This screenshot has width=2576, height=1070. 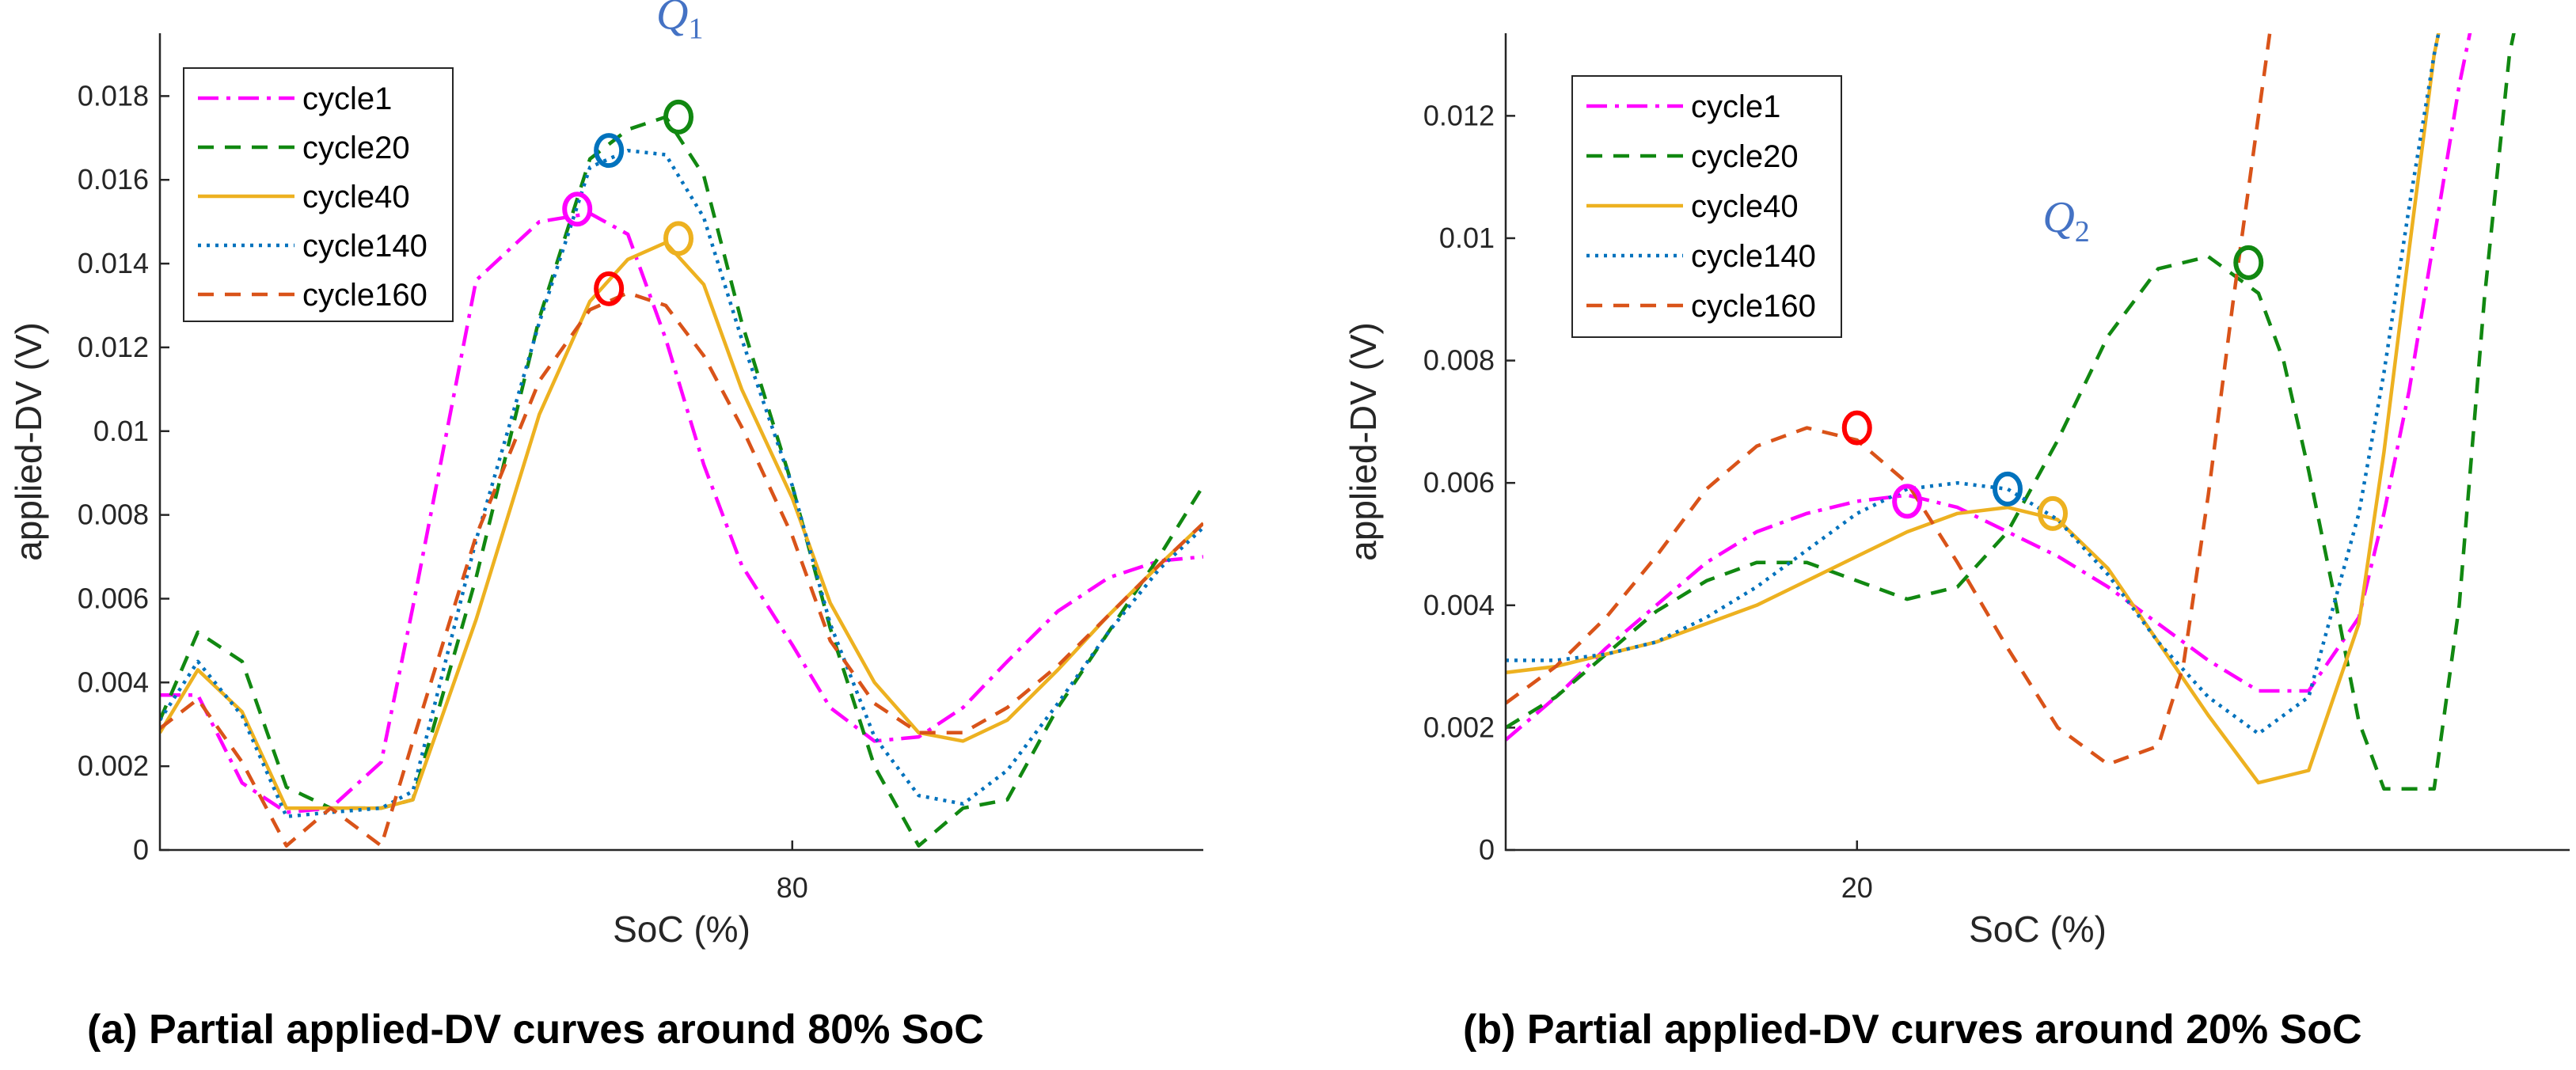 What do you see at coordinates (113, 347) in the screenshot?
I see `panel-a-y-tick-label: 0.012` at bounding box center [113, 347].